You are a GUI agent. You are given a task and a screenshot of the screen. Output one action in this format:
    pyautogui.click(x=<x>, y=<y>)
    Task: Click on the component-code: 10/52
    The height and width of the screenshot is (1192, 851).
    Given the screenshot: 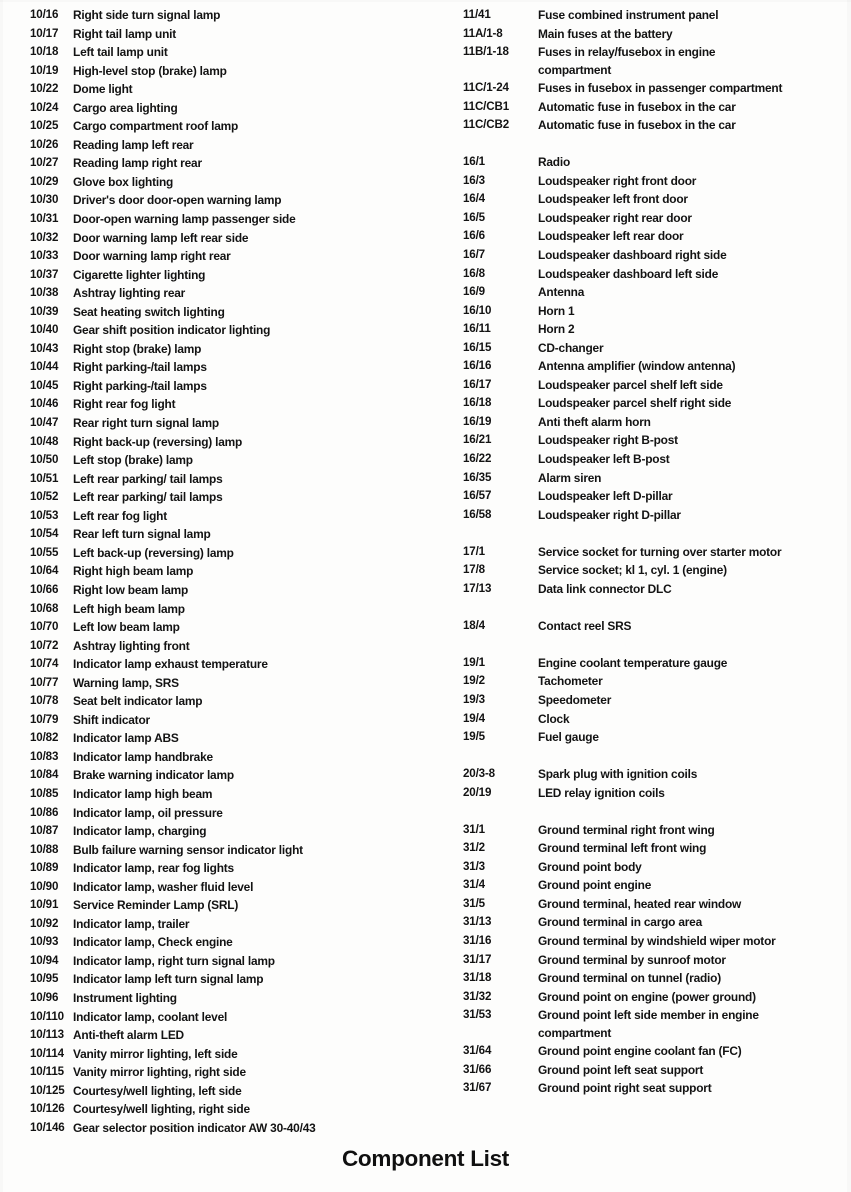 What is the action you would take?
    pyautogui.click(x=44, y=497)
    